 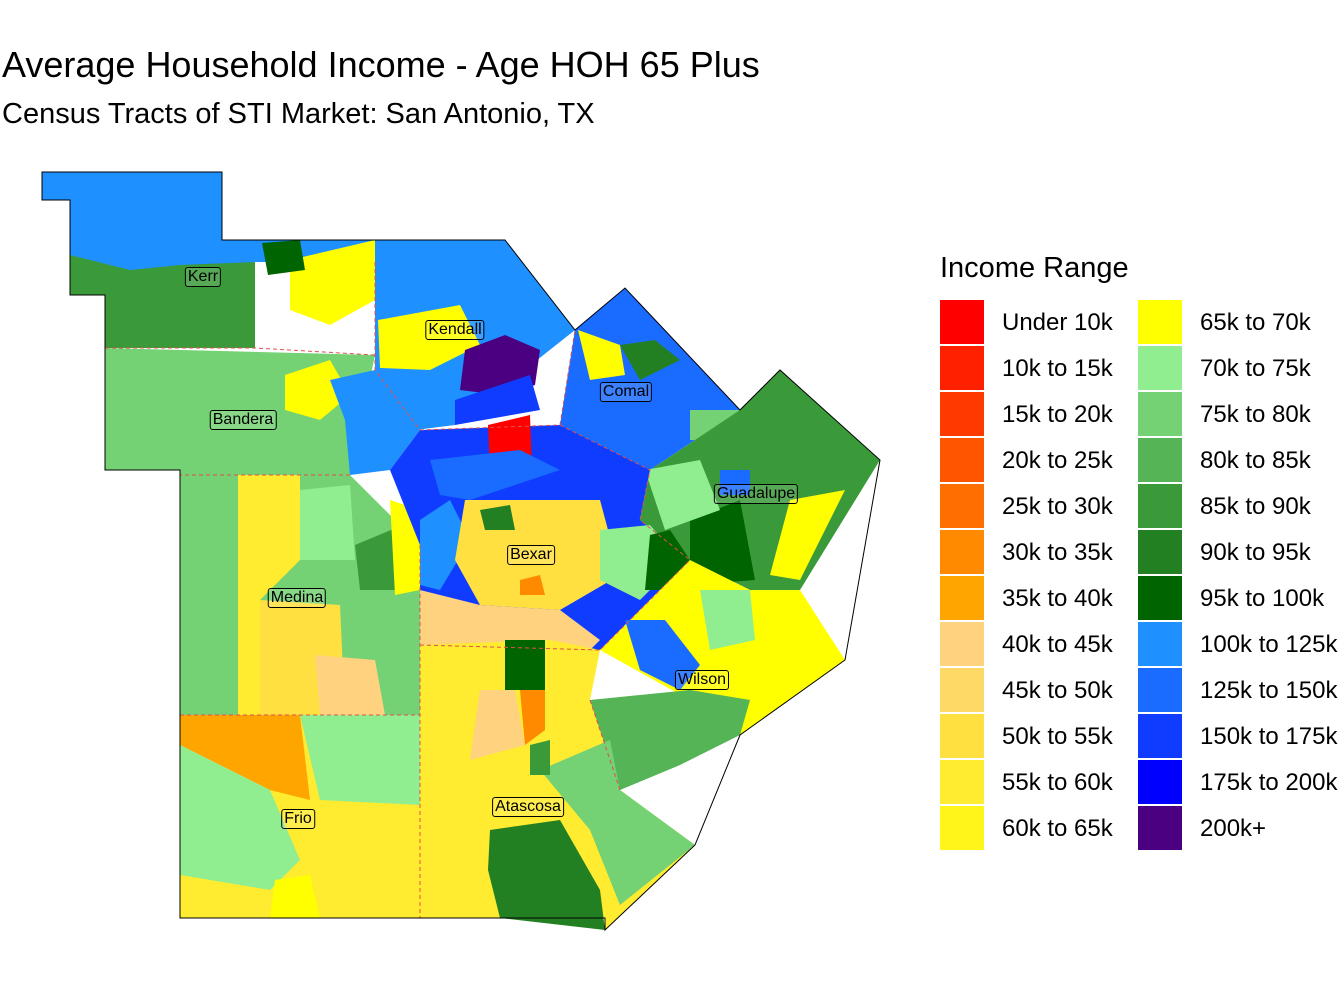 I want to click on region-guadalupe-dark, so click(x=722, y=542).